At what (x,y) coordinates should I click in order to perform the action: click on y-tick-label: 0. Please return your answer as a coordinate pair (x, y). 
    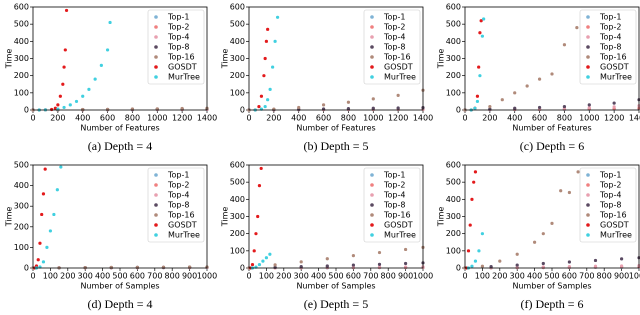
    Looking at the image, I should click on (26, 110).